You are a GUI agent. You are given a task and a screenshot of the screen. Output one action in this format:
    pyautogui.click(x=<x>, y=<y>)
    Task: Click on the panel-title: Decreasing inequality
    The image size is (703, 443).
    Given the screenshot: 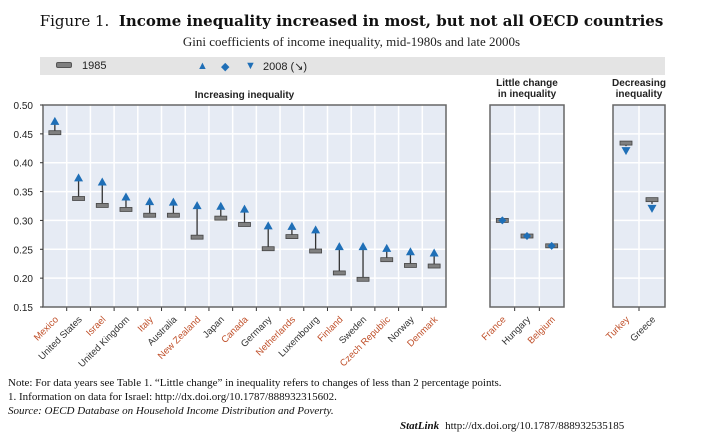 What is the action you would take?
    pyautogui.click(x=639, y=89)
    